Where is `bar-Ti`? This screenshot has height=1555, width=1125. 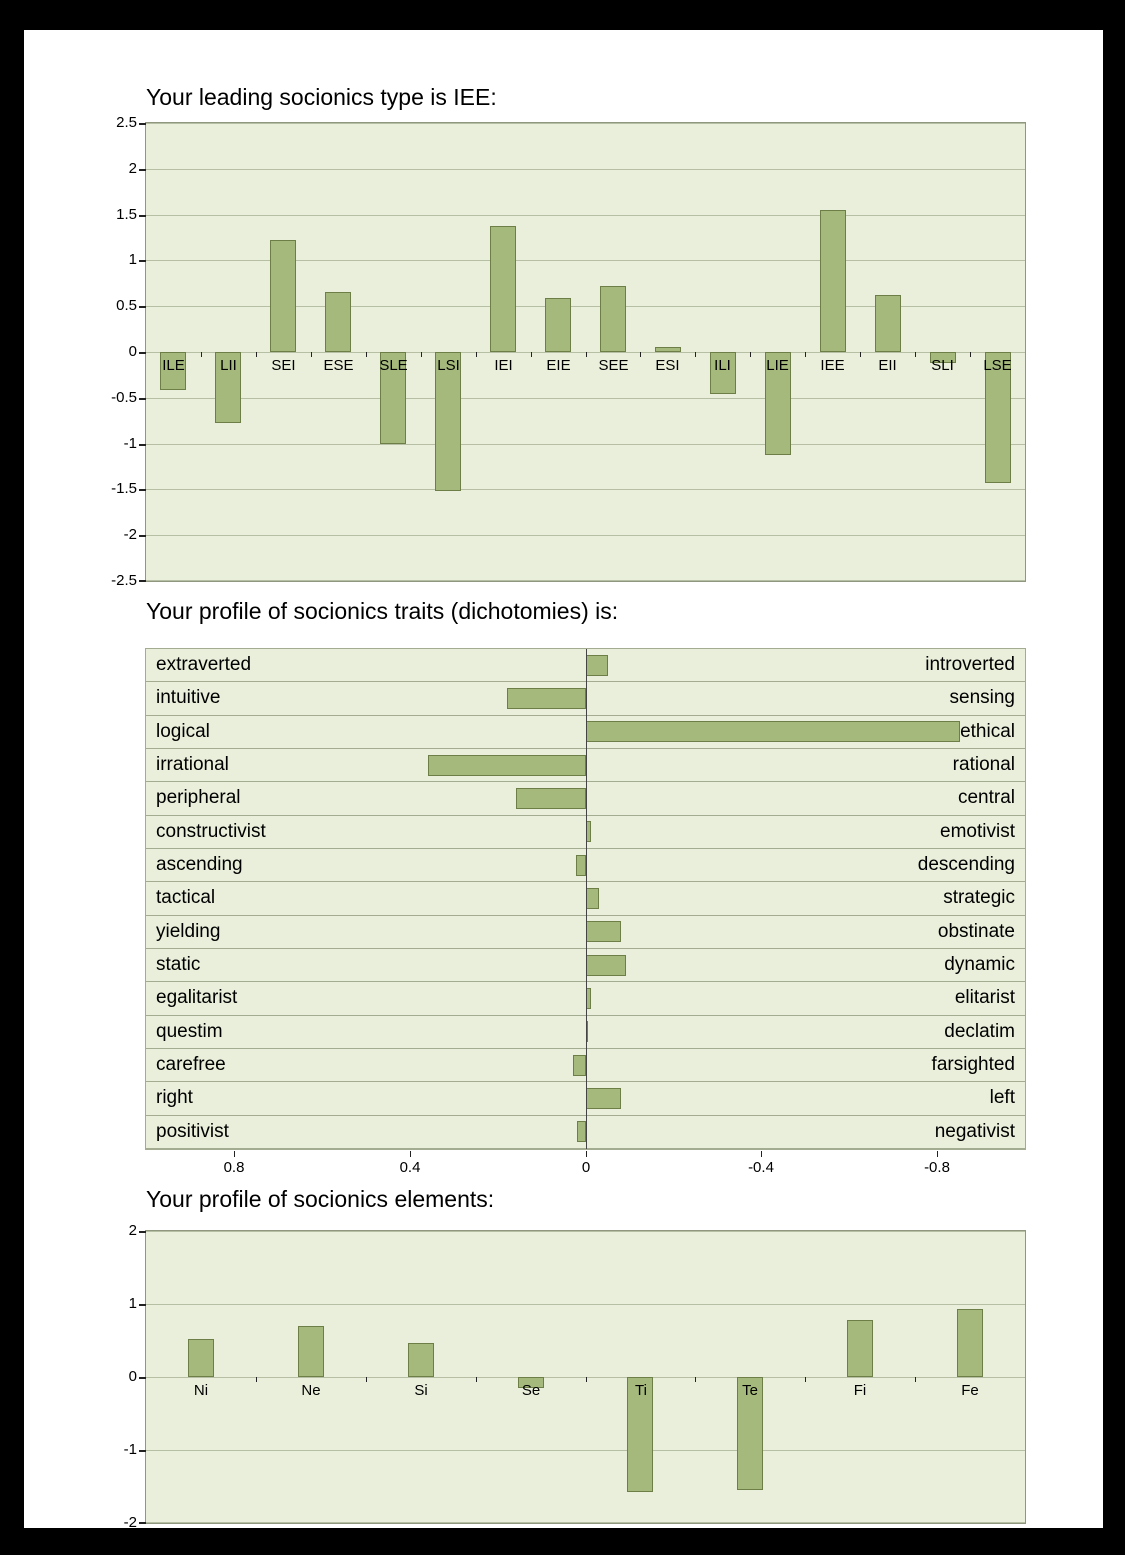 bar-Ti is located at coordinates (640, 1434).